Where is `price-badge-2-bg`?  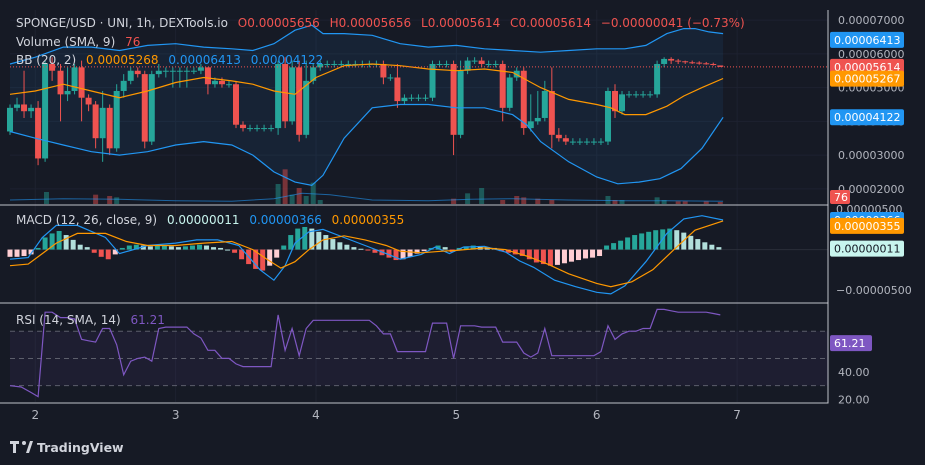 price-badge-2-bg is located at coordinates (867, 78).